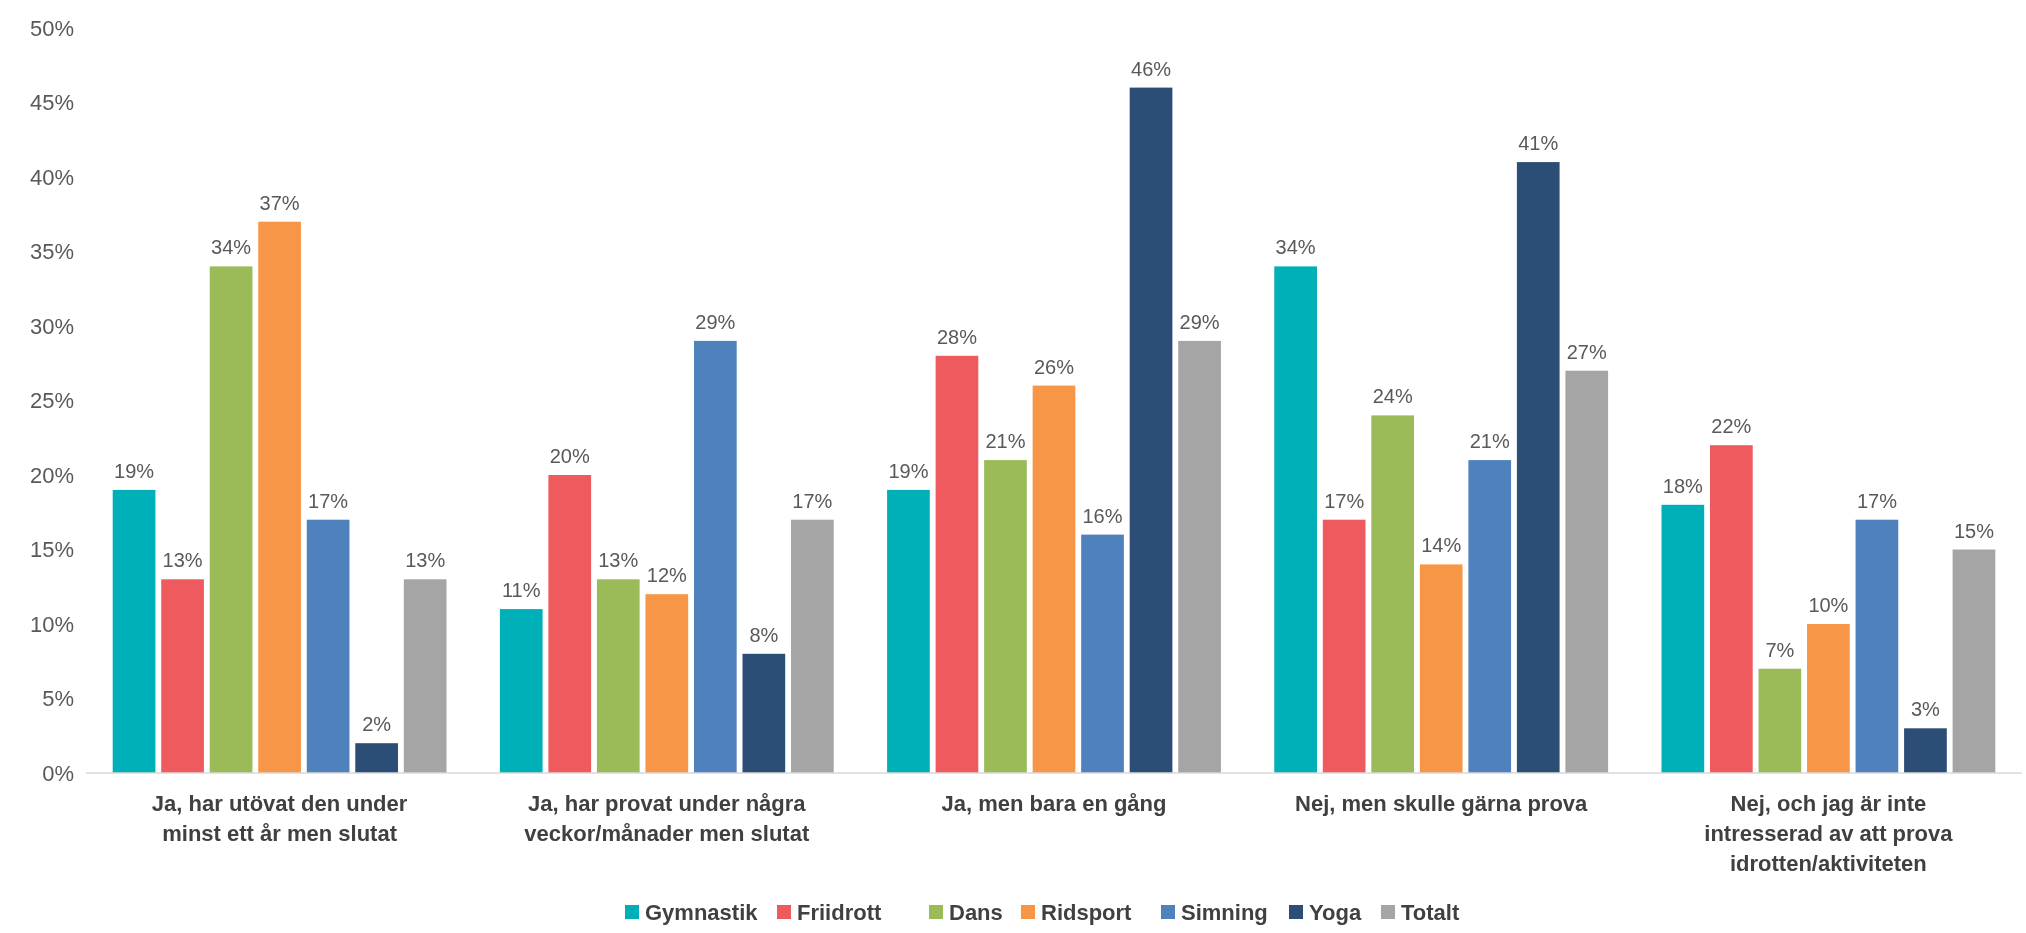 This screenshot has width=2026, height=933. Describe the element at coordinates (51, 401) in the screenshot. I see `y-tick-label: 25%` at that location.